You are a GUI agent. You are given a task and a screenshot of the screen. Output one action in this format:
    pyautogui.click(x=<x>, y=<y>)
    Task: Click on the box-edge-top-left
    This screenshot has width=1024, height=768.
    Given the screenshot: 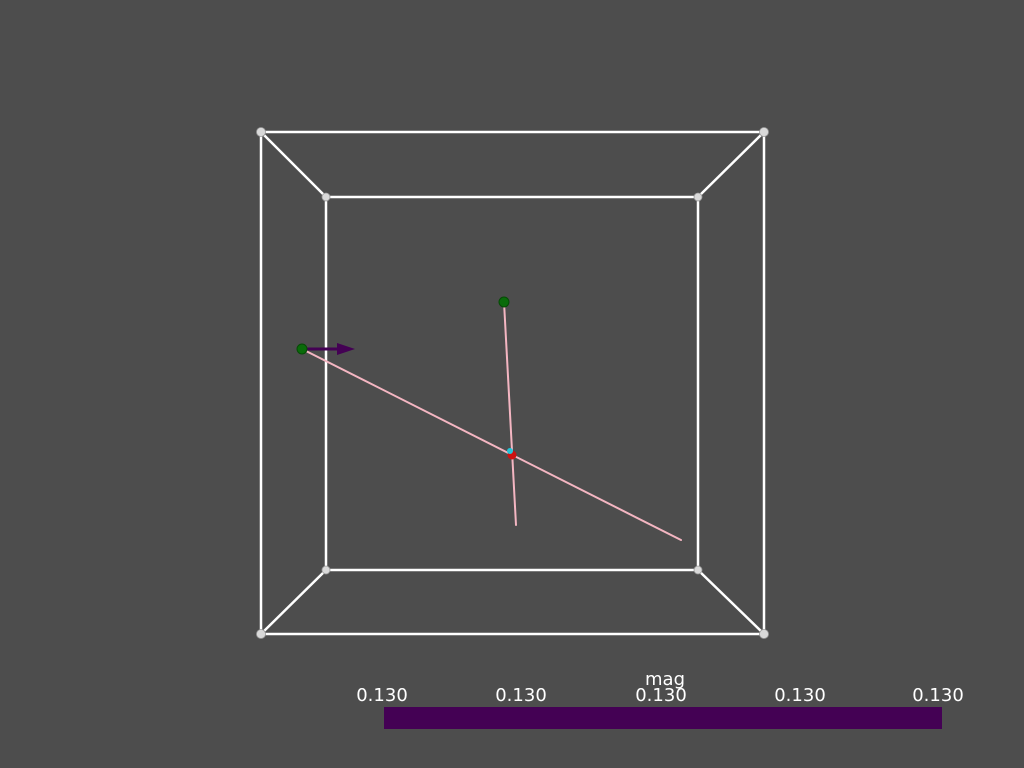 What is the action you would take?
    pyautogui.click(x=293, y=164)
    